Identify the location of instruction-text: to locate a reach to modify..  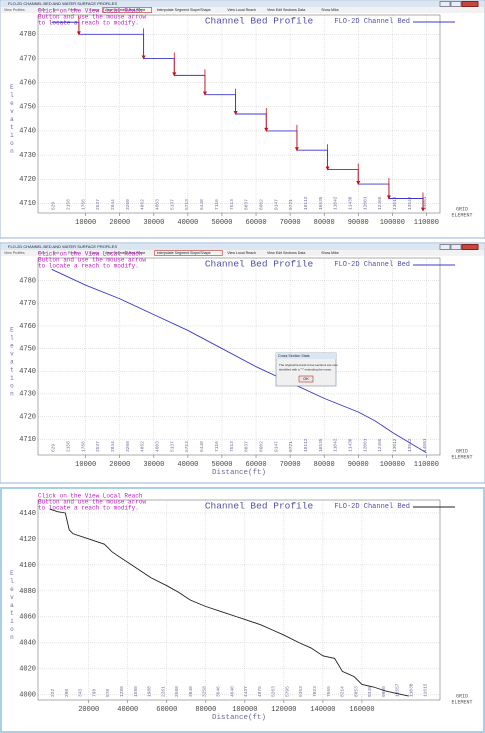
(88, 266).